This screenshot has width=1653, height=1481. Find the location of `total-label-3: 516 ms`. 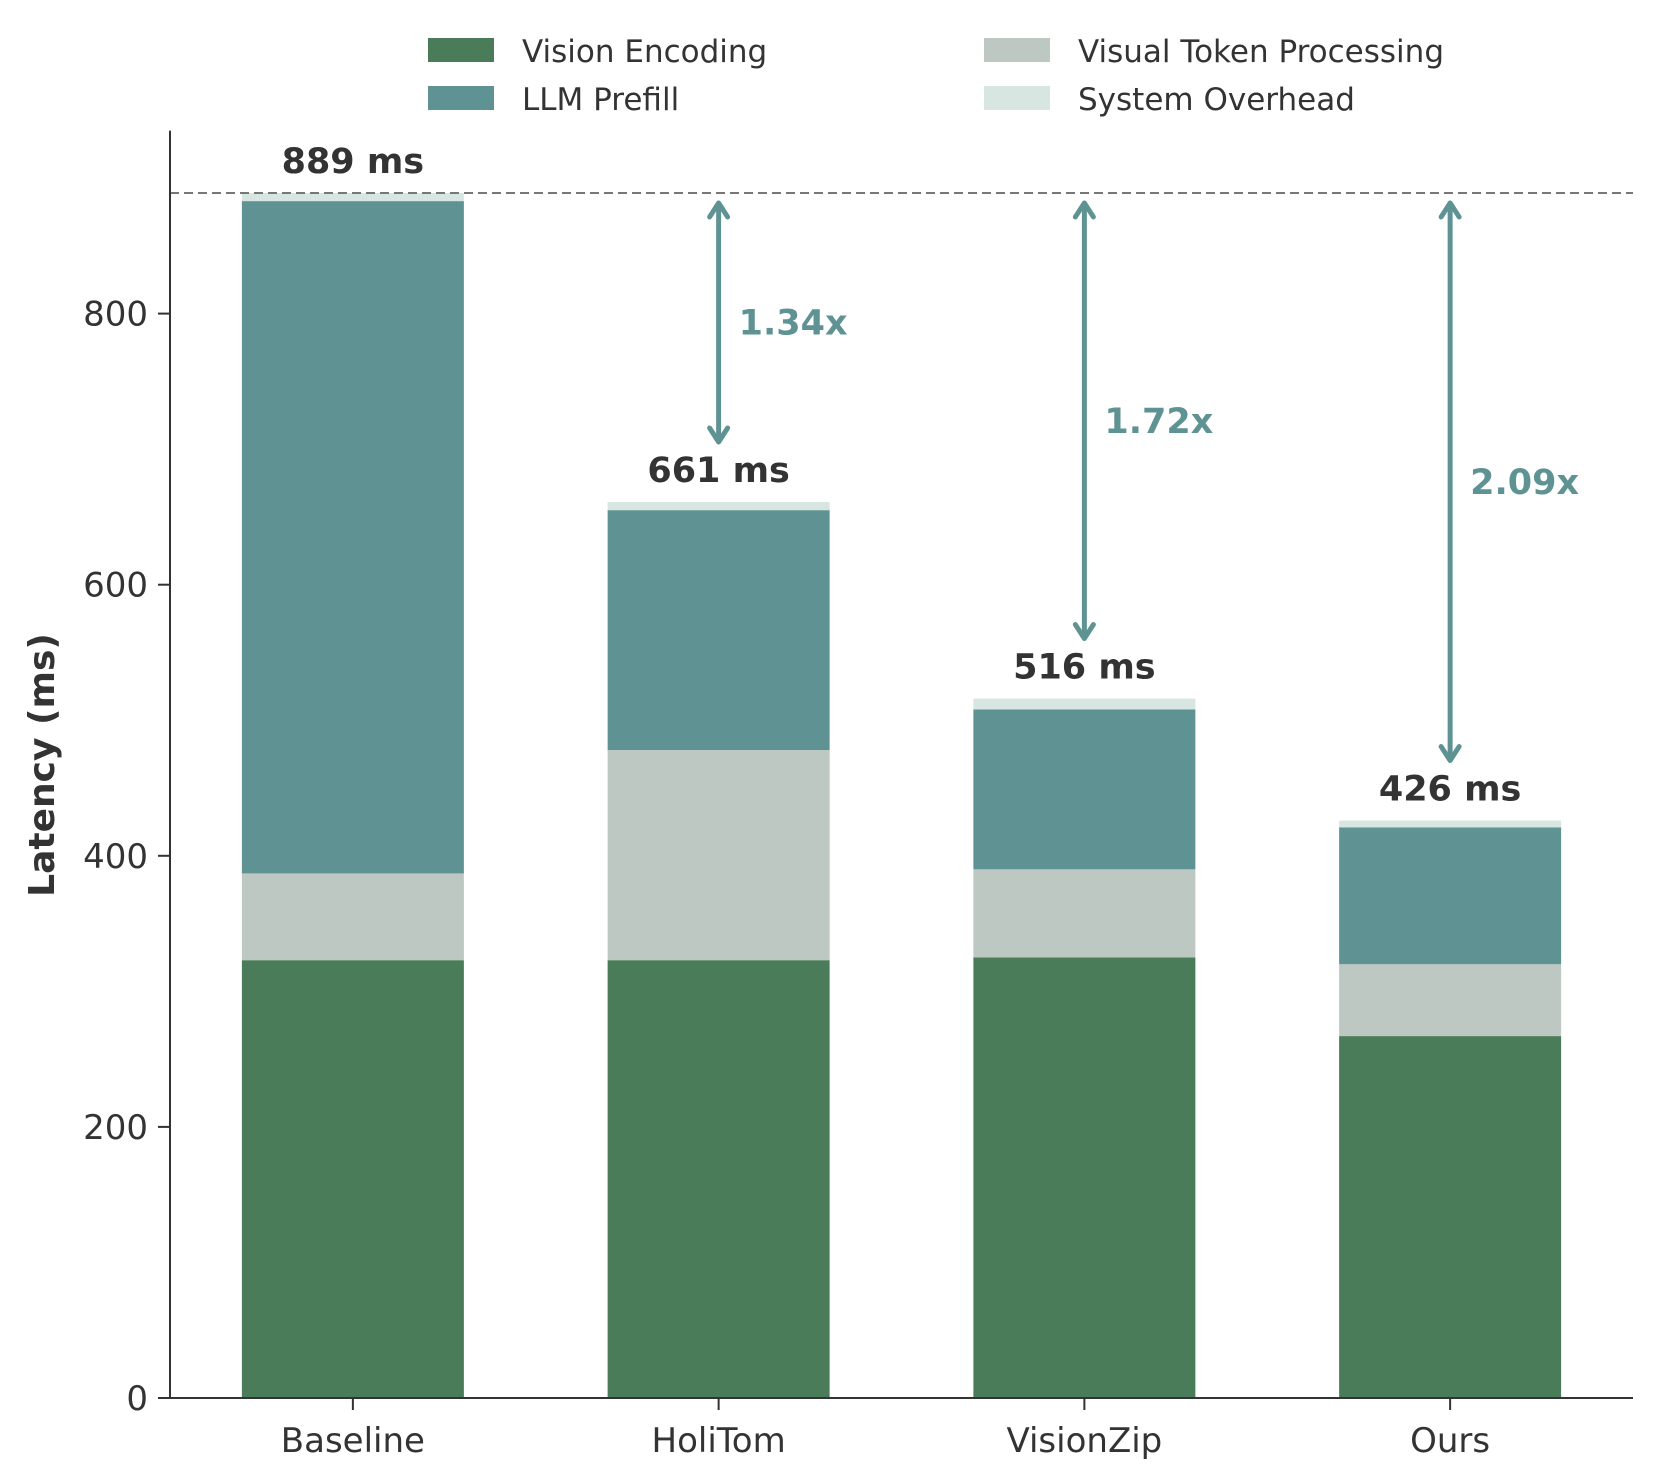

total-label-3: 516 ms is located at coordinates (1084, 668).